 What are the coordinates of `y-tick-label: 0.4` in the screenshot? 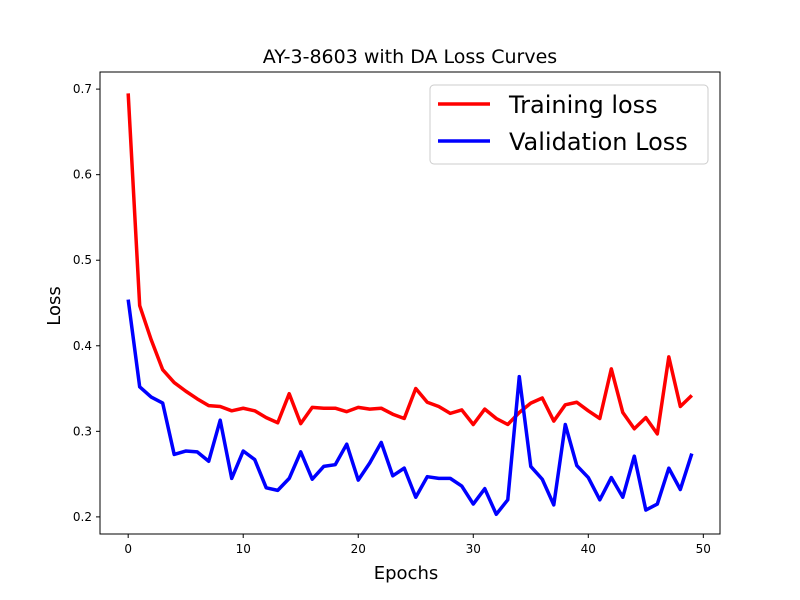 It's located at (82, 346).